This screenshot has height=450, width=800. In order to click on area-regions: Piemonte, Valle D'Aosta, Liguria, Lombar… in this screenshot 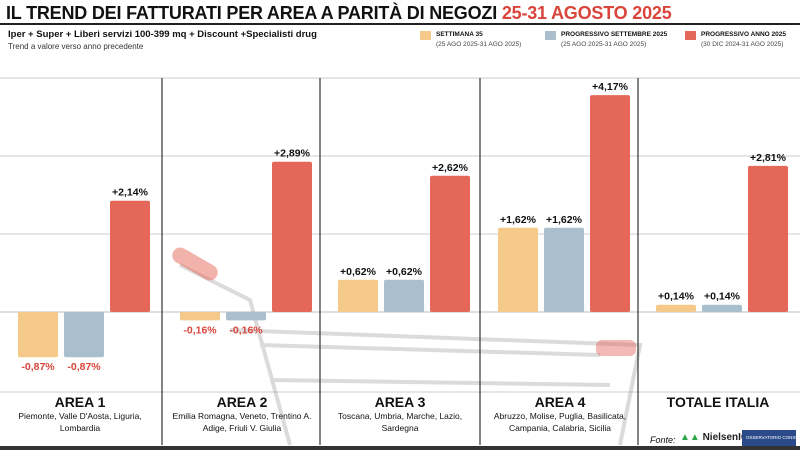, I will do `click(80, 422)`.